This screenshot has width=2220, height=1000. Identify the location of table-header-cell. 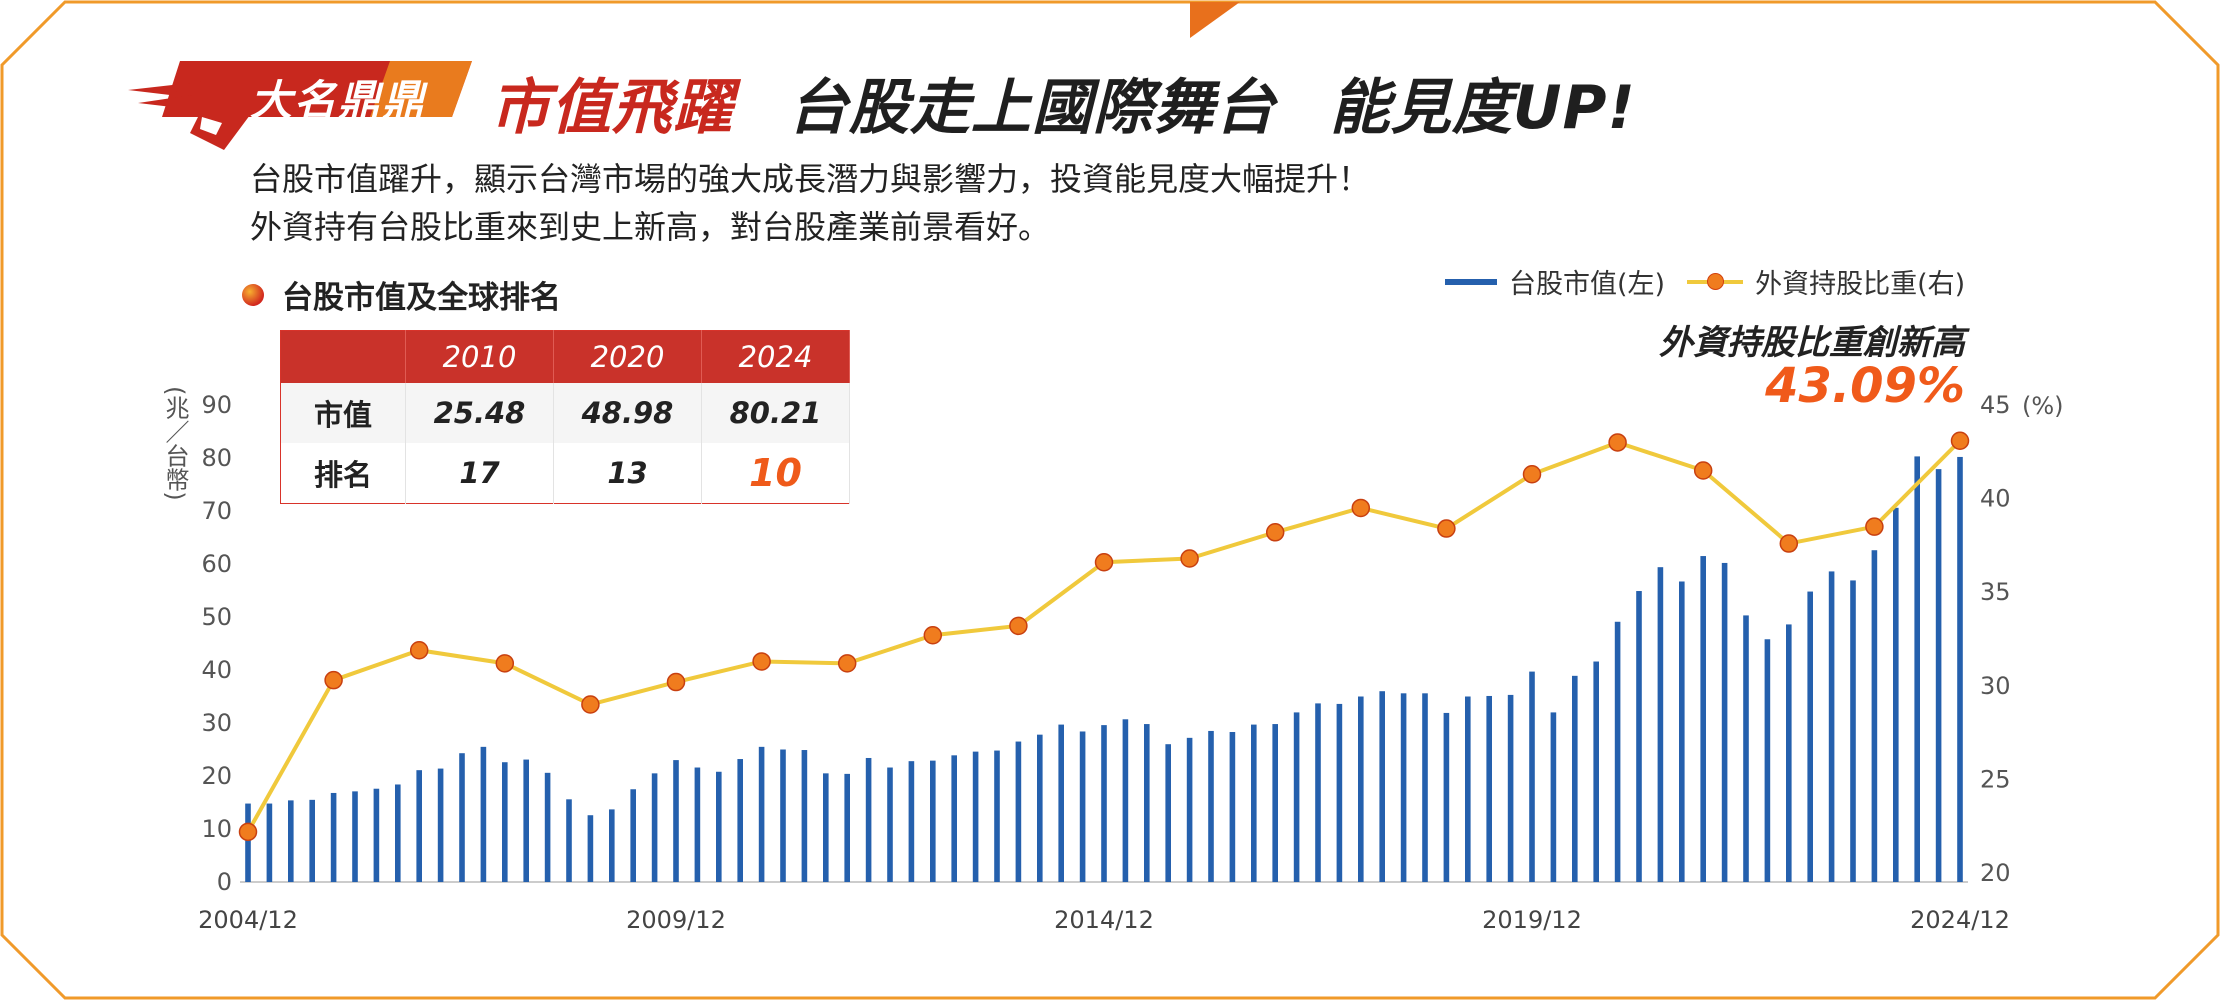
(343, 356).